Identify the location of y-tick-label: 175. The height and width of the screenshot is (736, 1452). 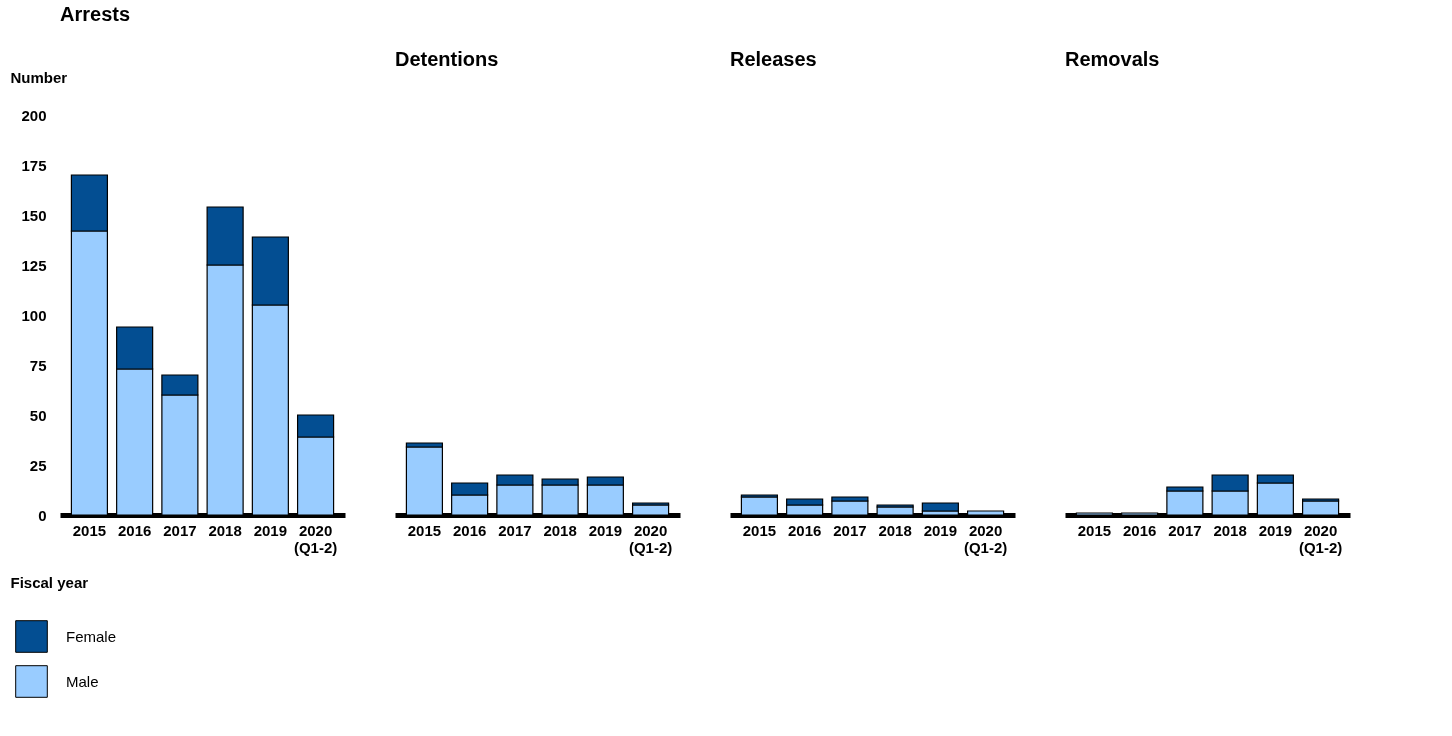
(34, 165).